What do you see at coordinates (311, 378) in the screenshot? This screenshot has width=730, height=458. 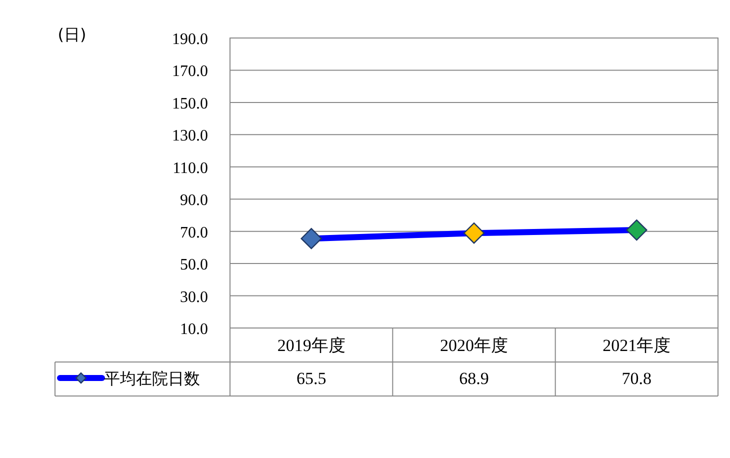 I see `data-label: 65.5` at bounding box center [311, 378].